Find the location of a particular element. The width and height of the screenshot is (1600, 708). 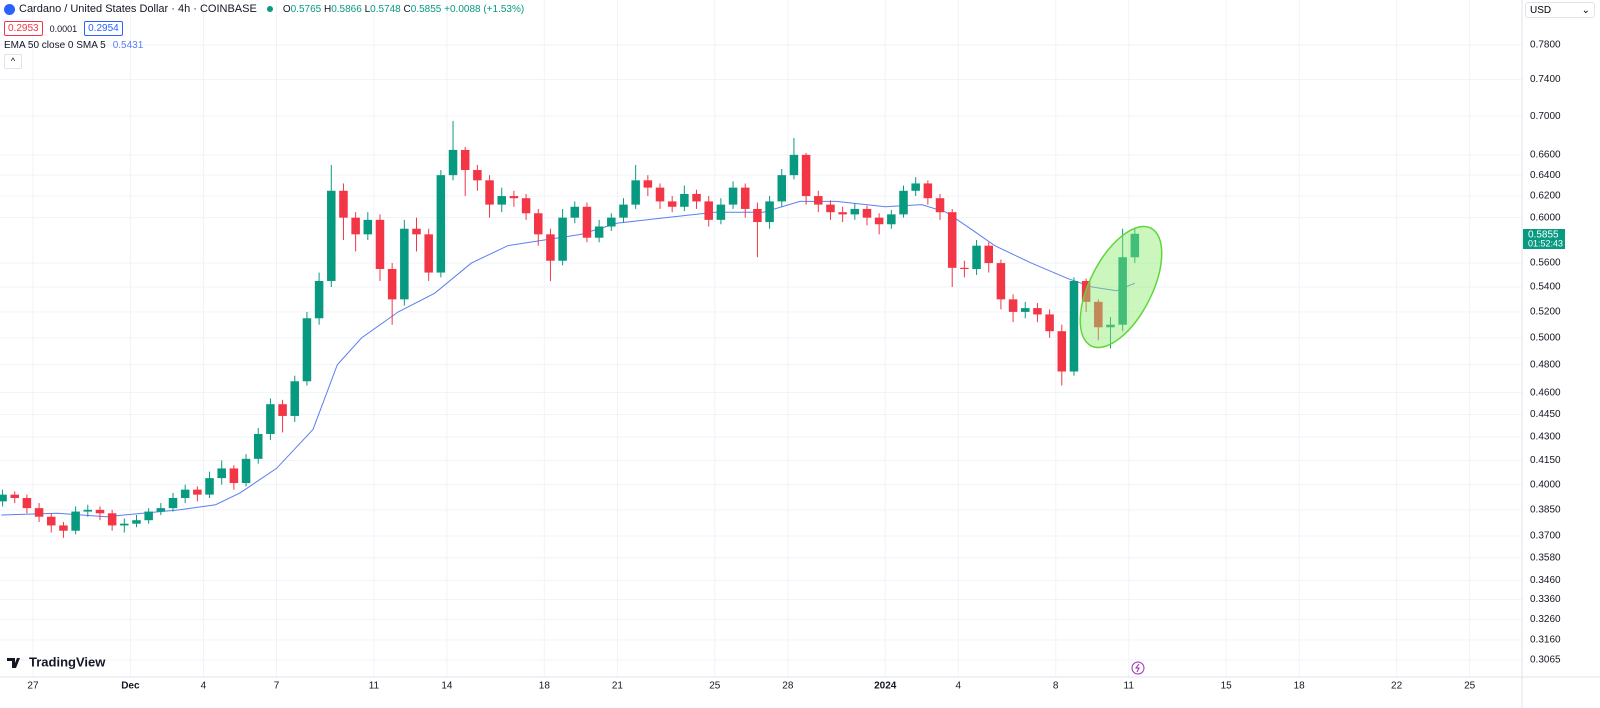

indicator-name: EMA 50 close 0 SMA 5 is located at coordinates (55, 45).